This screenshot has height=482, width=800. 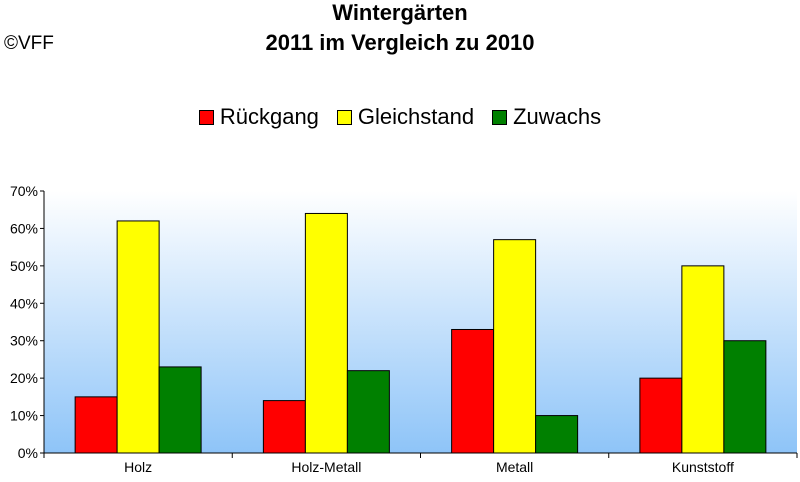 I want to click on legend-item-gleichstand: Gleichstand, so click(x=405, y=117).